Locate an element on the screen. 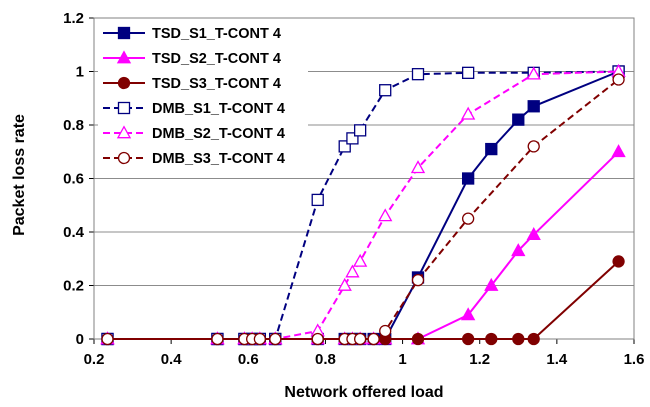  legend-item: TSD_S2_T-CONT 4 is located at coordinates (192, 58).